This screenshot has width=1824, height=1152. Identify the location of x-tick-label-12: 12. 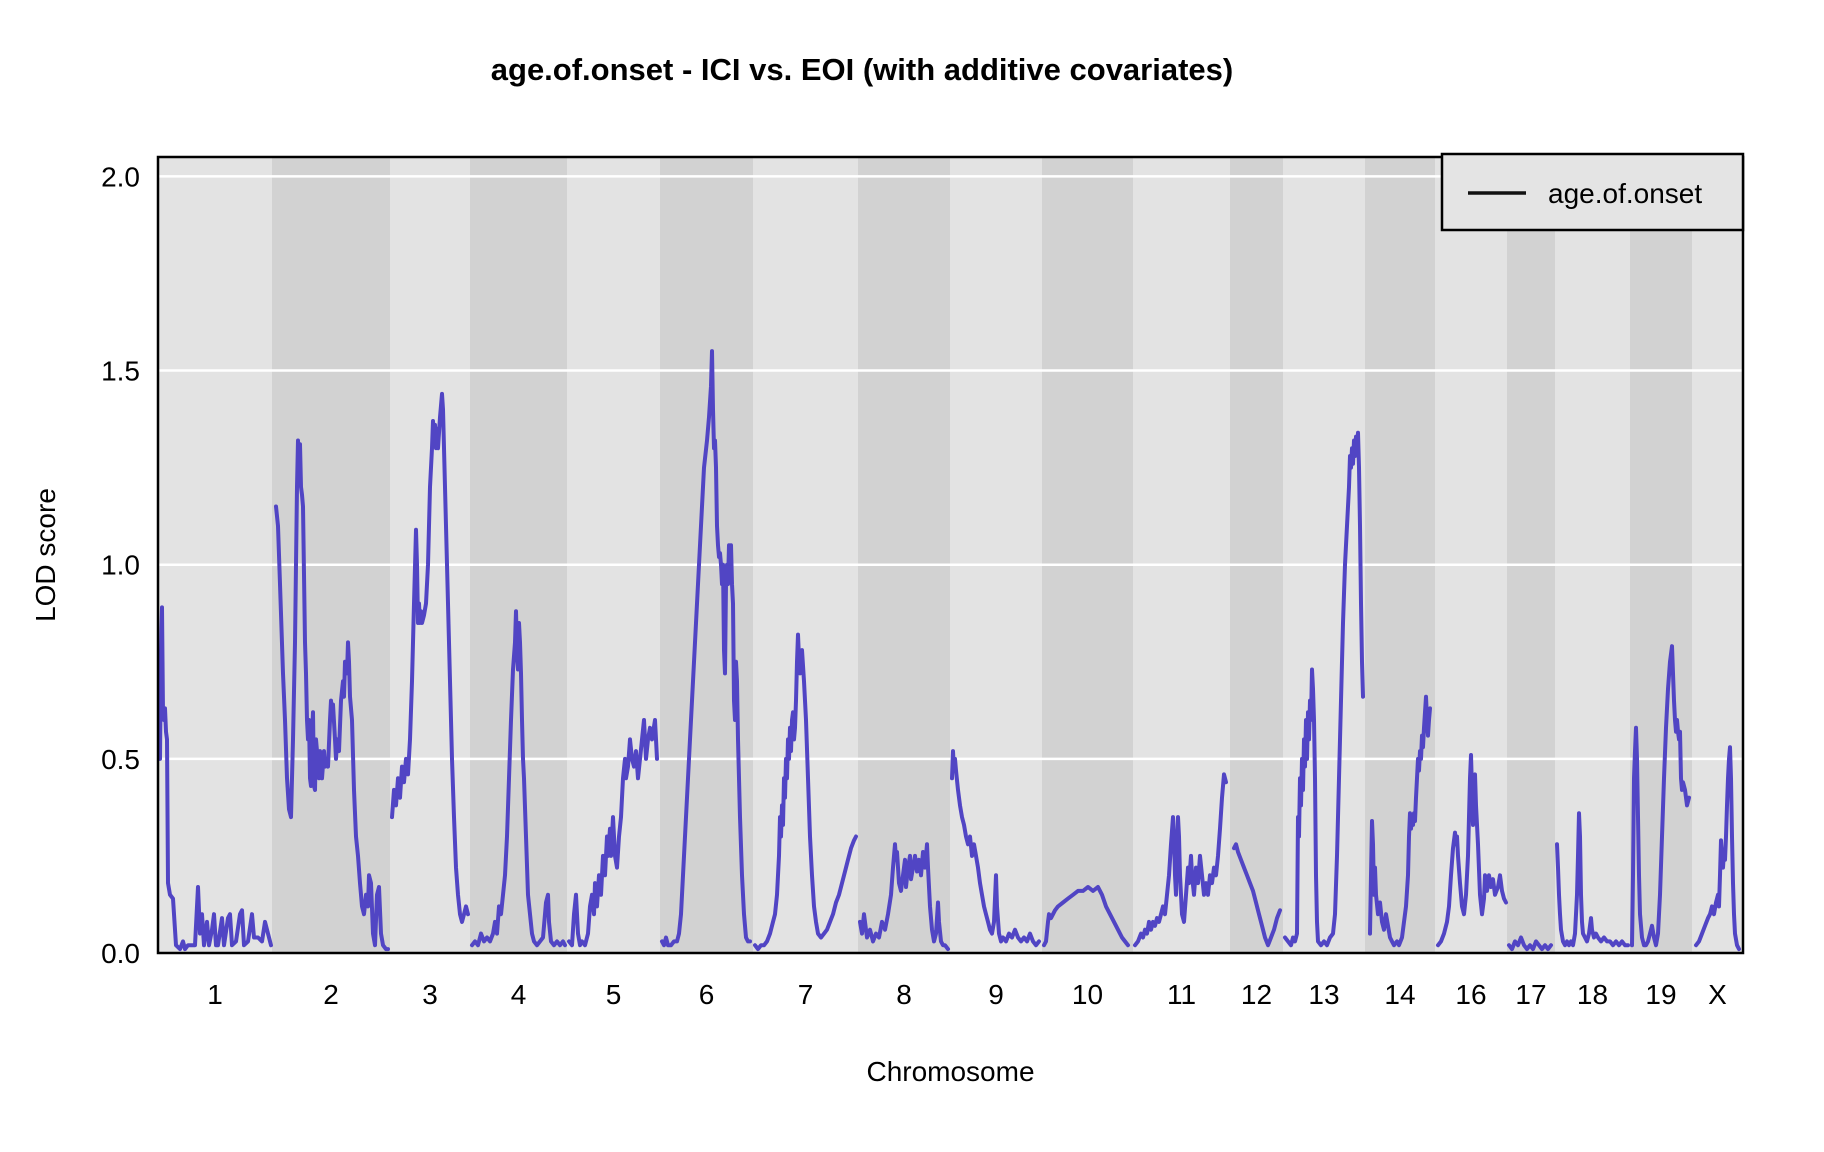
(1256, 994).